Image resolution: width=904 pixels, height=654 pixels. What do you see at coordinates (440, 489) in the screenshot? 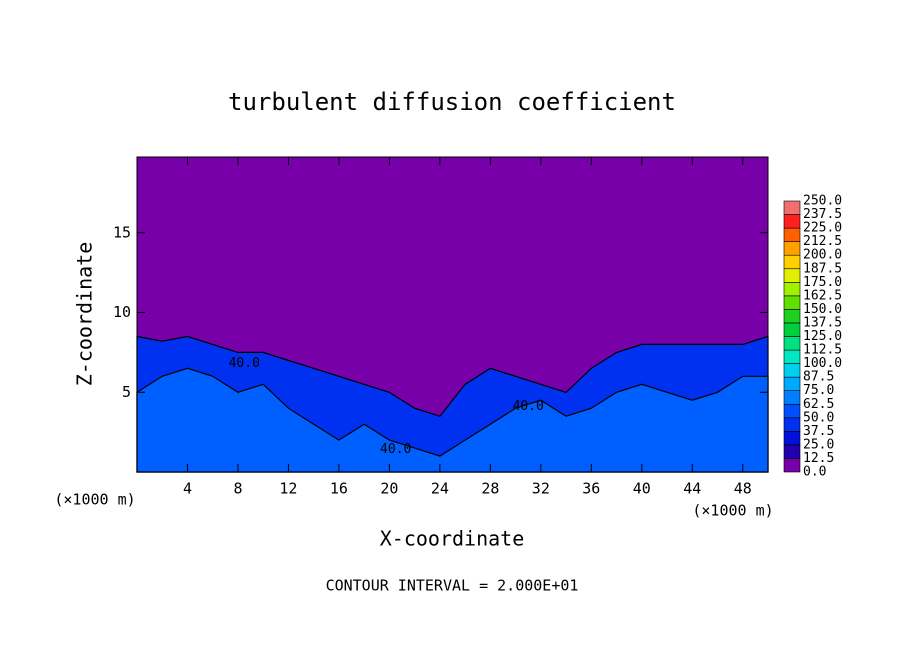
I see `x-tick-label: 24` at bounding box center [440, 489].